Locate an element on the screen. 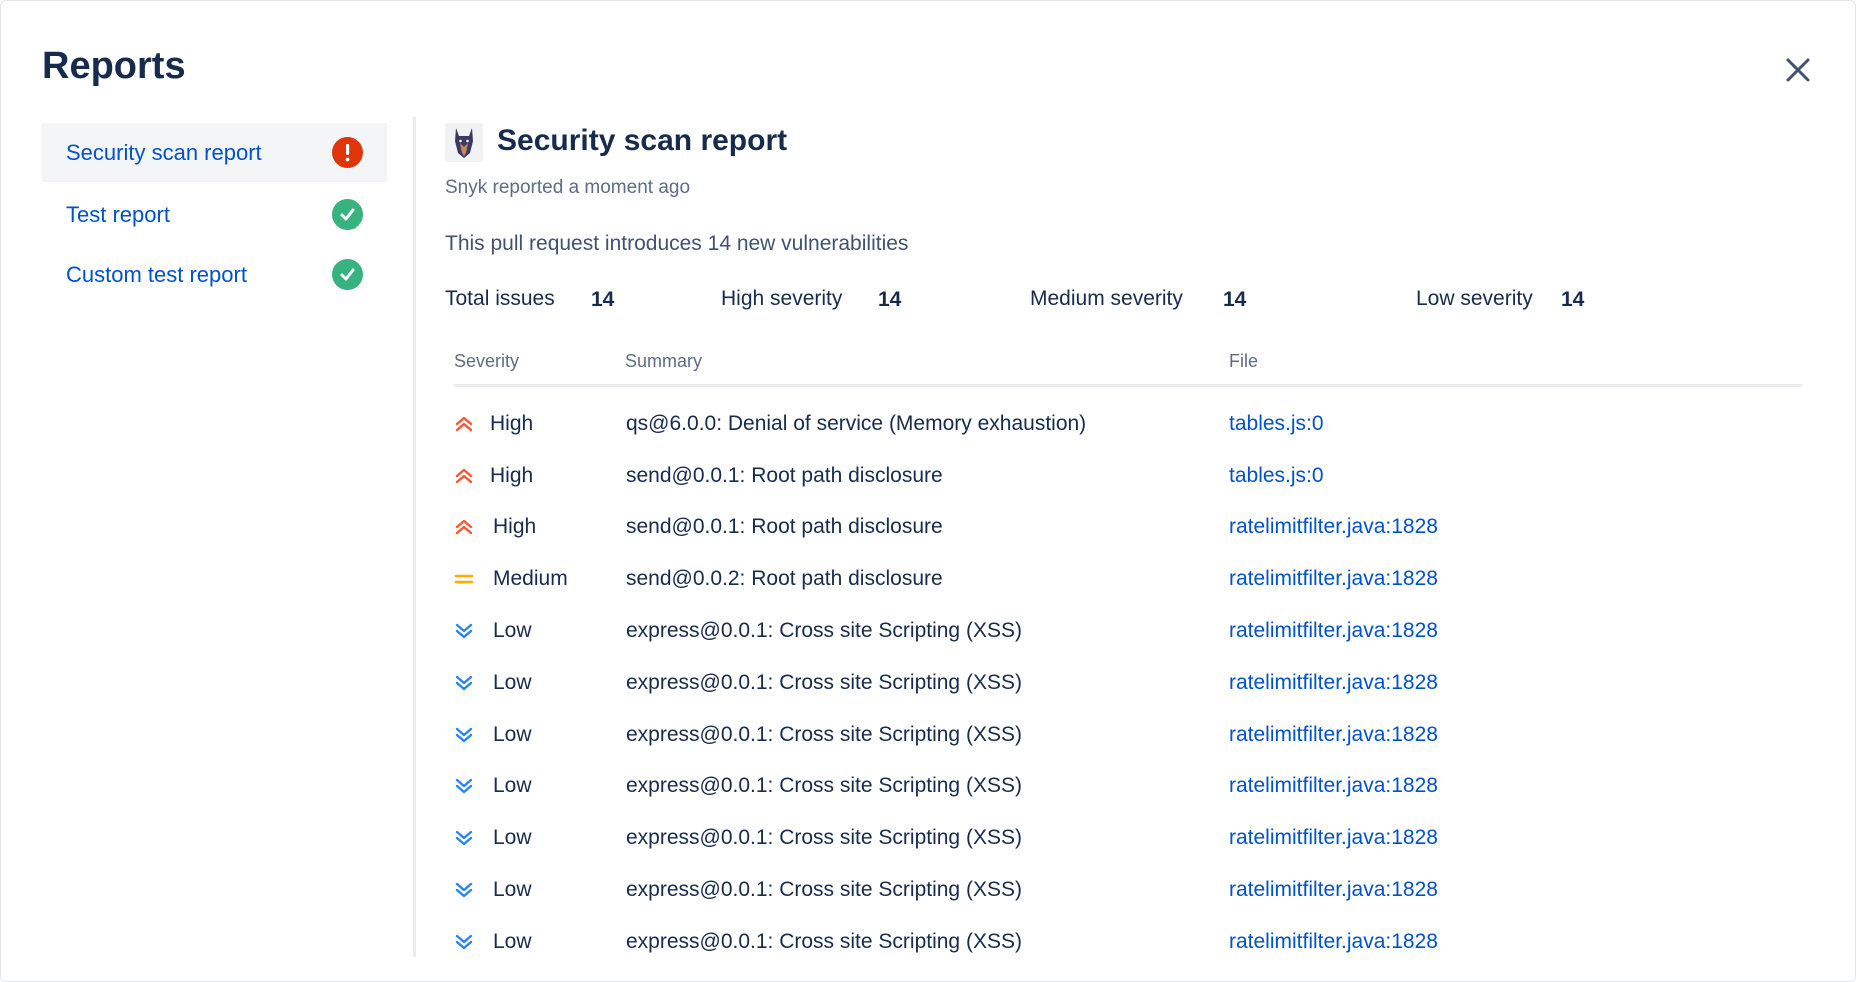 This screenshot has width=1856, height=982. sidebar-item-custom-test-report: Custom test report is located at coordinates (214, 274).